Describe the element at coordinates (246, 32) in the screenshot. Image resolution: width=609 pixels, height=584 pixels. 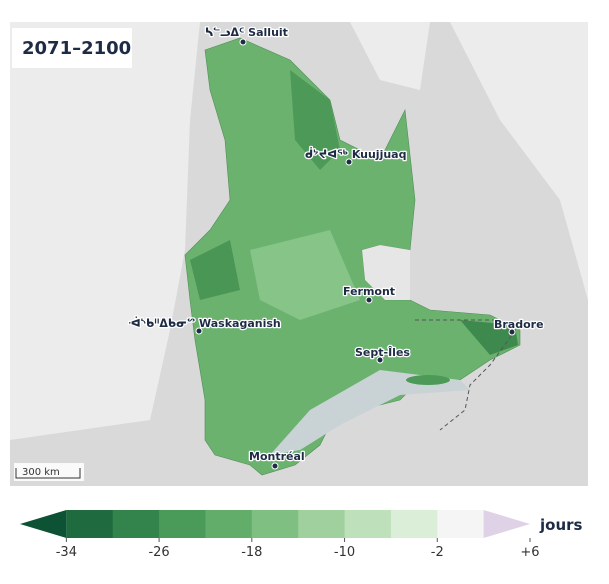
I see `city-label: ᓴᓪᓗᐃᑦ Salluit` at that location.